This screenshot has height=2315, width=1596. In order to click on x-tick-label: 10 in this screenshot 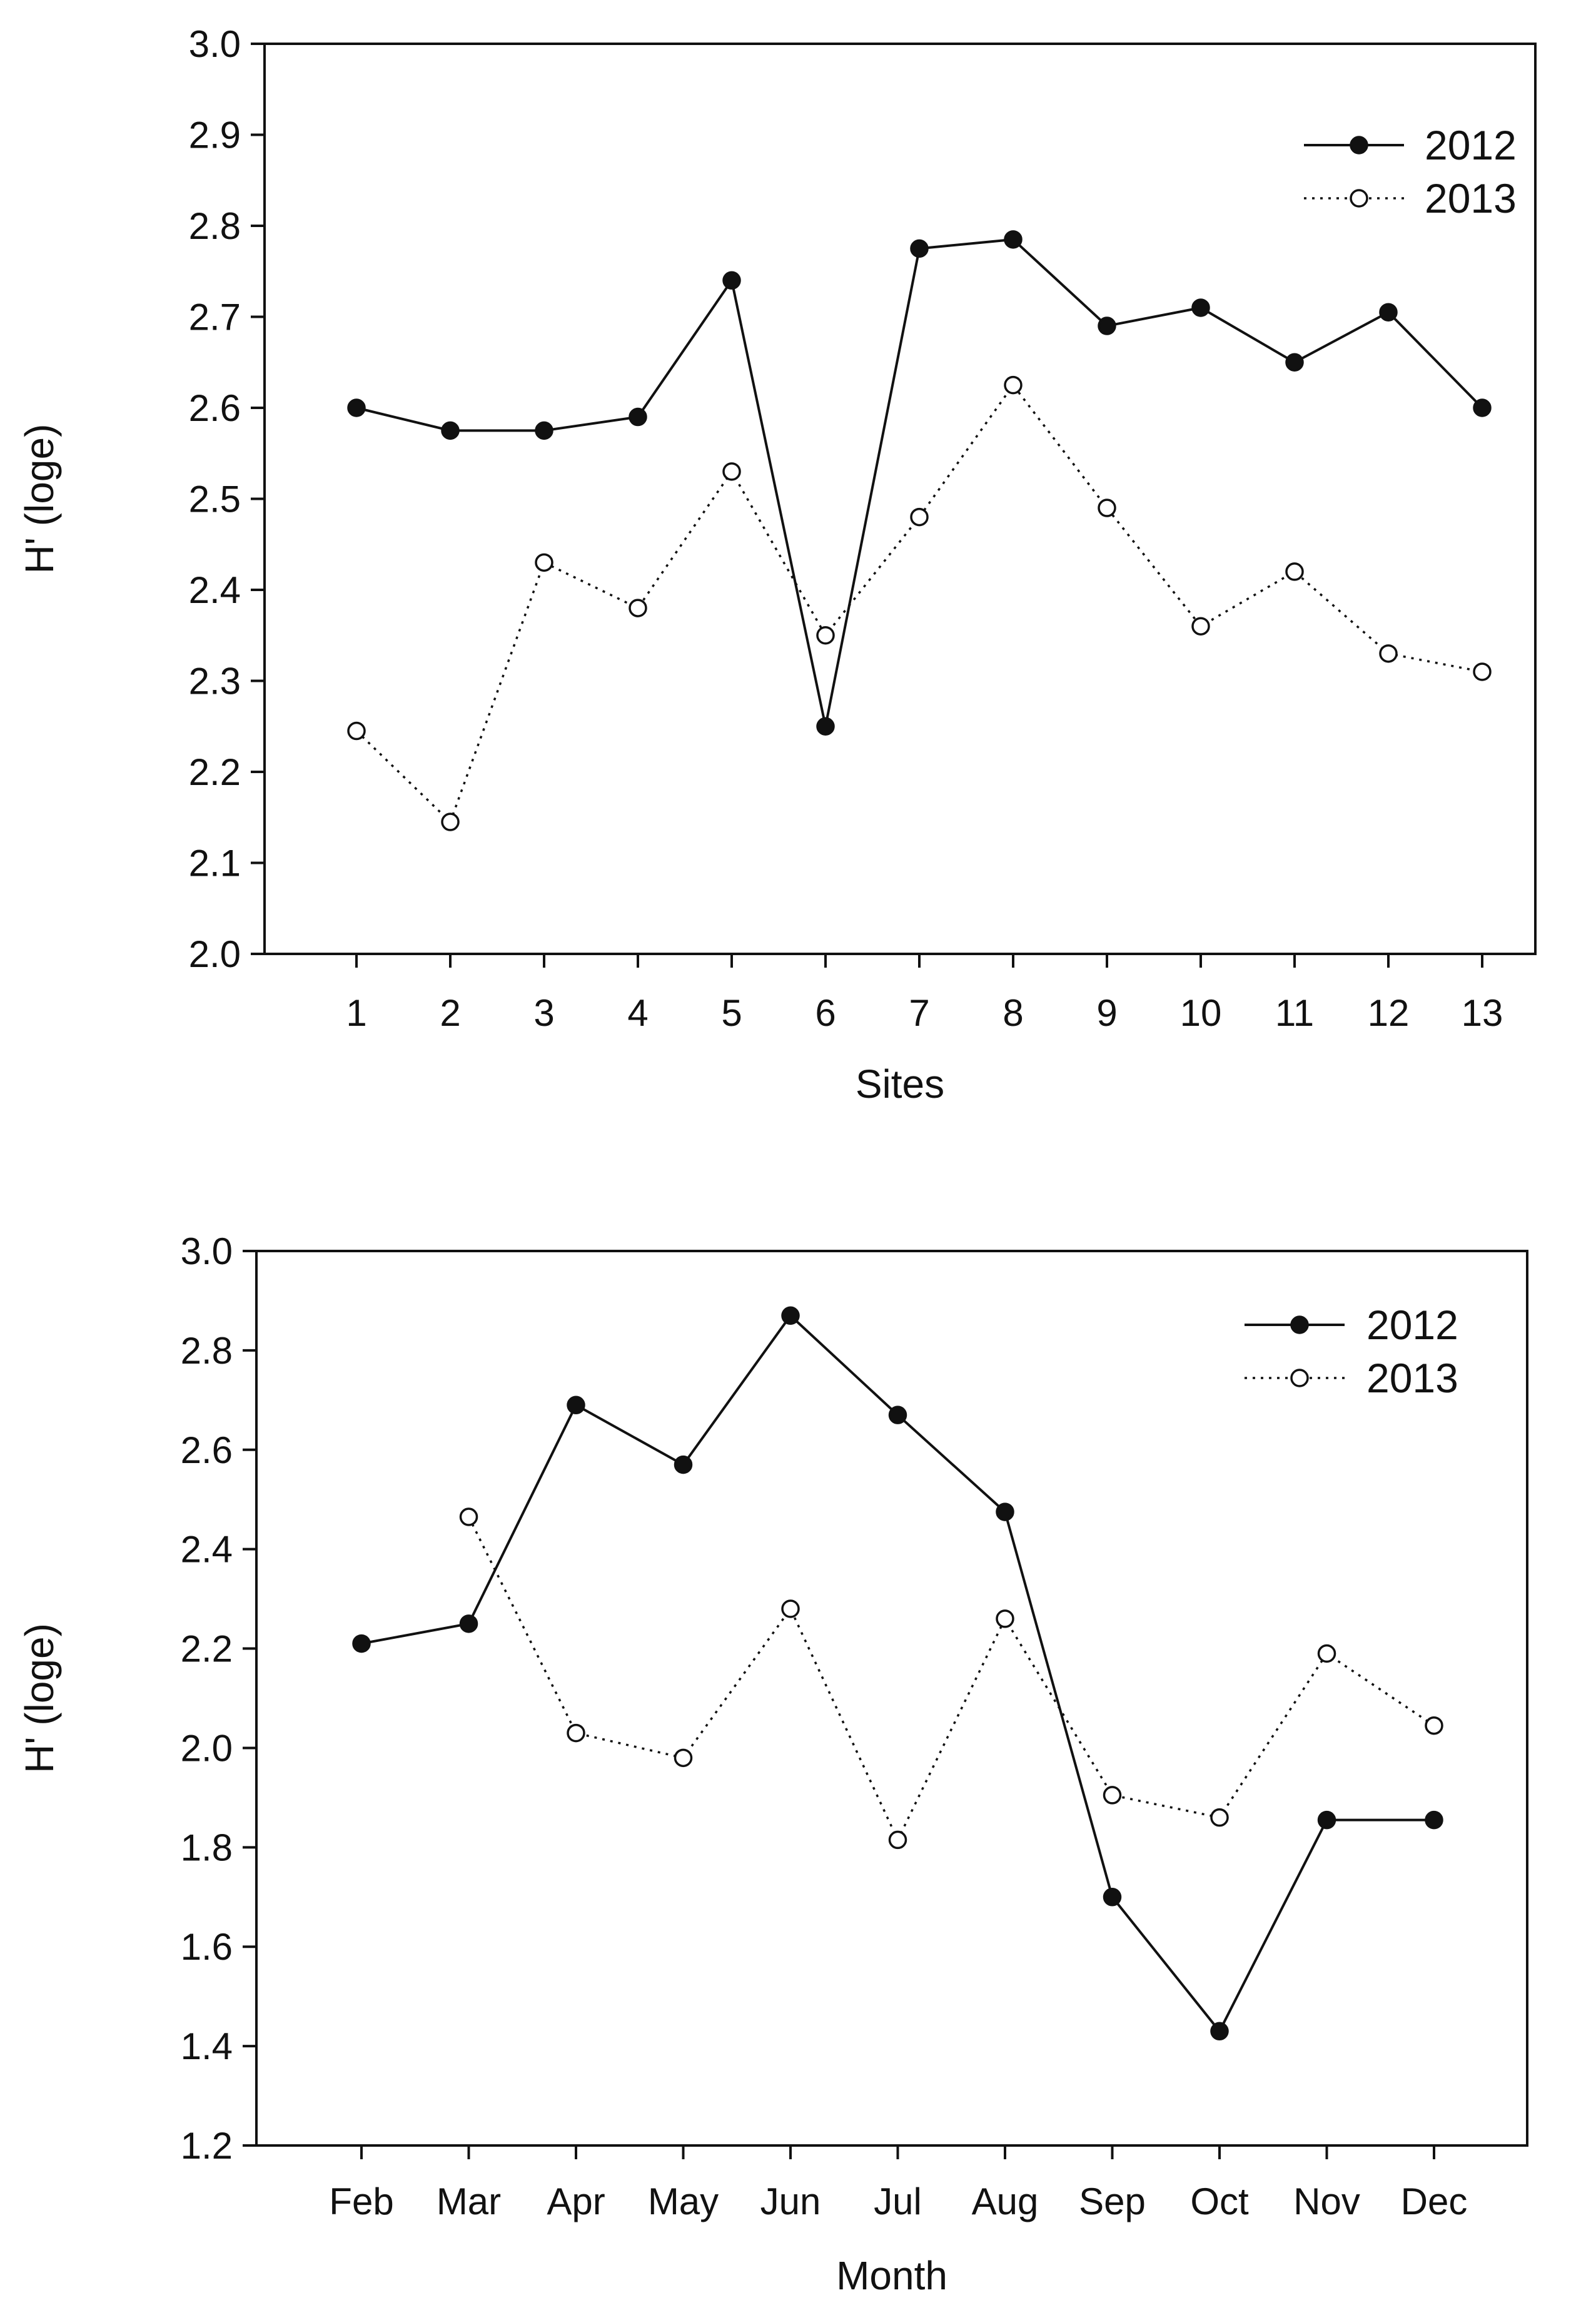, I will do `click(1201, 1013)`.